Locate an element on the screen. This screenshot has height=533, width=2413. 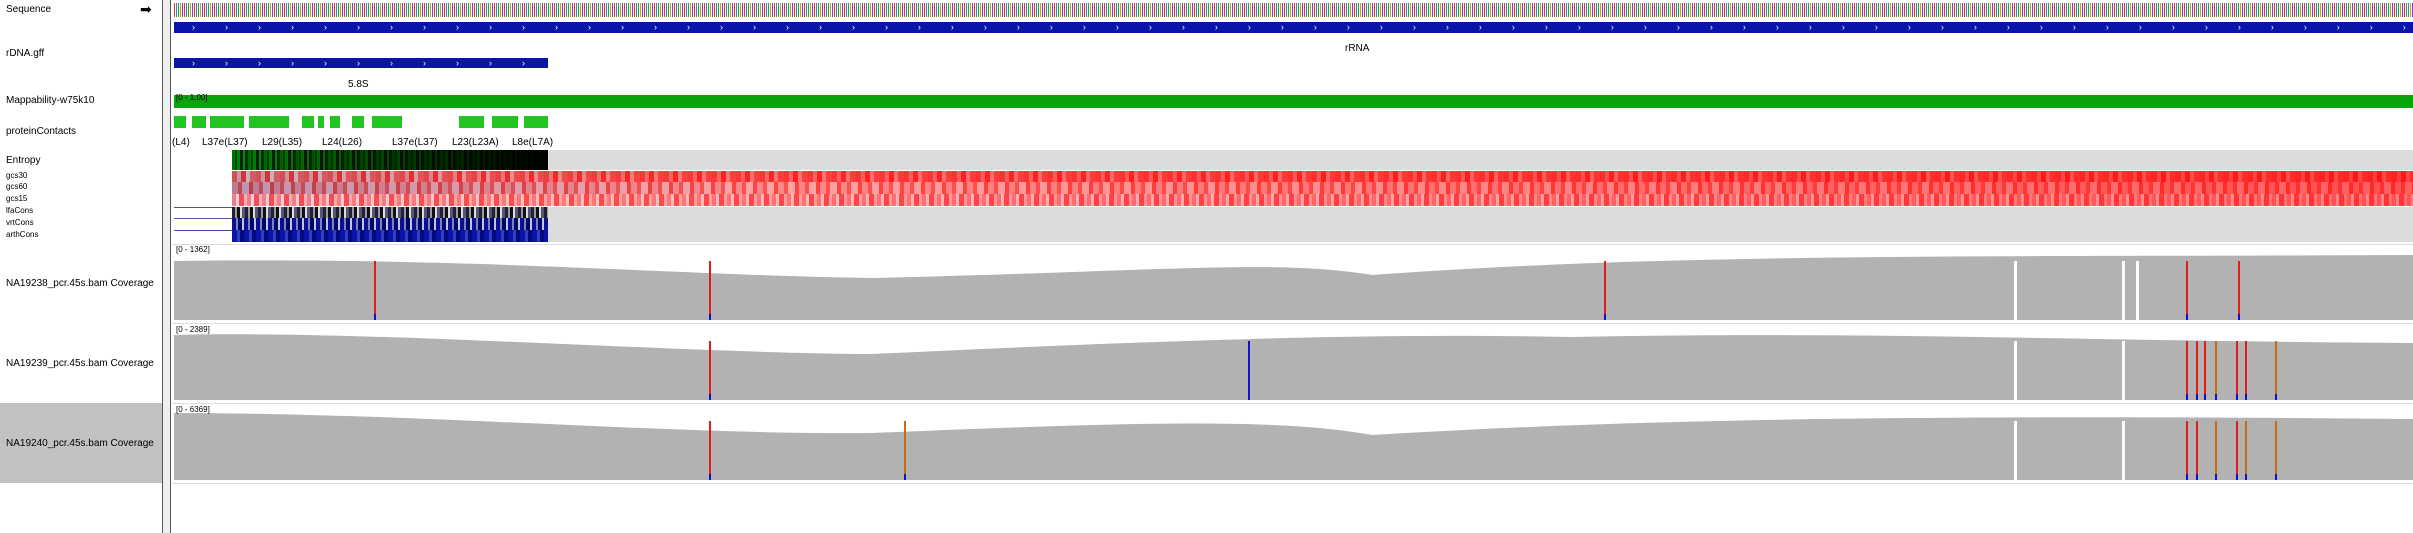
track-name-coverage-2: NA19239_pcr.45s.bam Coverage is located at coordinates (80, 363).